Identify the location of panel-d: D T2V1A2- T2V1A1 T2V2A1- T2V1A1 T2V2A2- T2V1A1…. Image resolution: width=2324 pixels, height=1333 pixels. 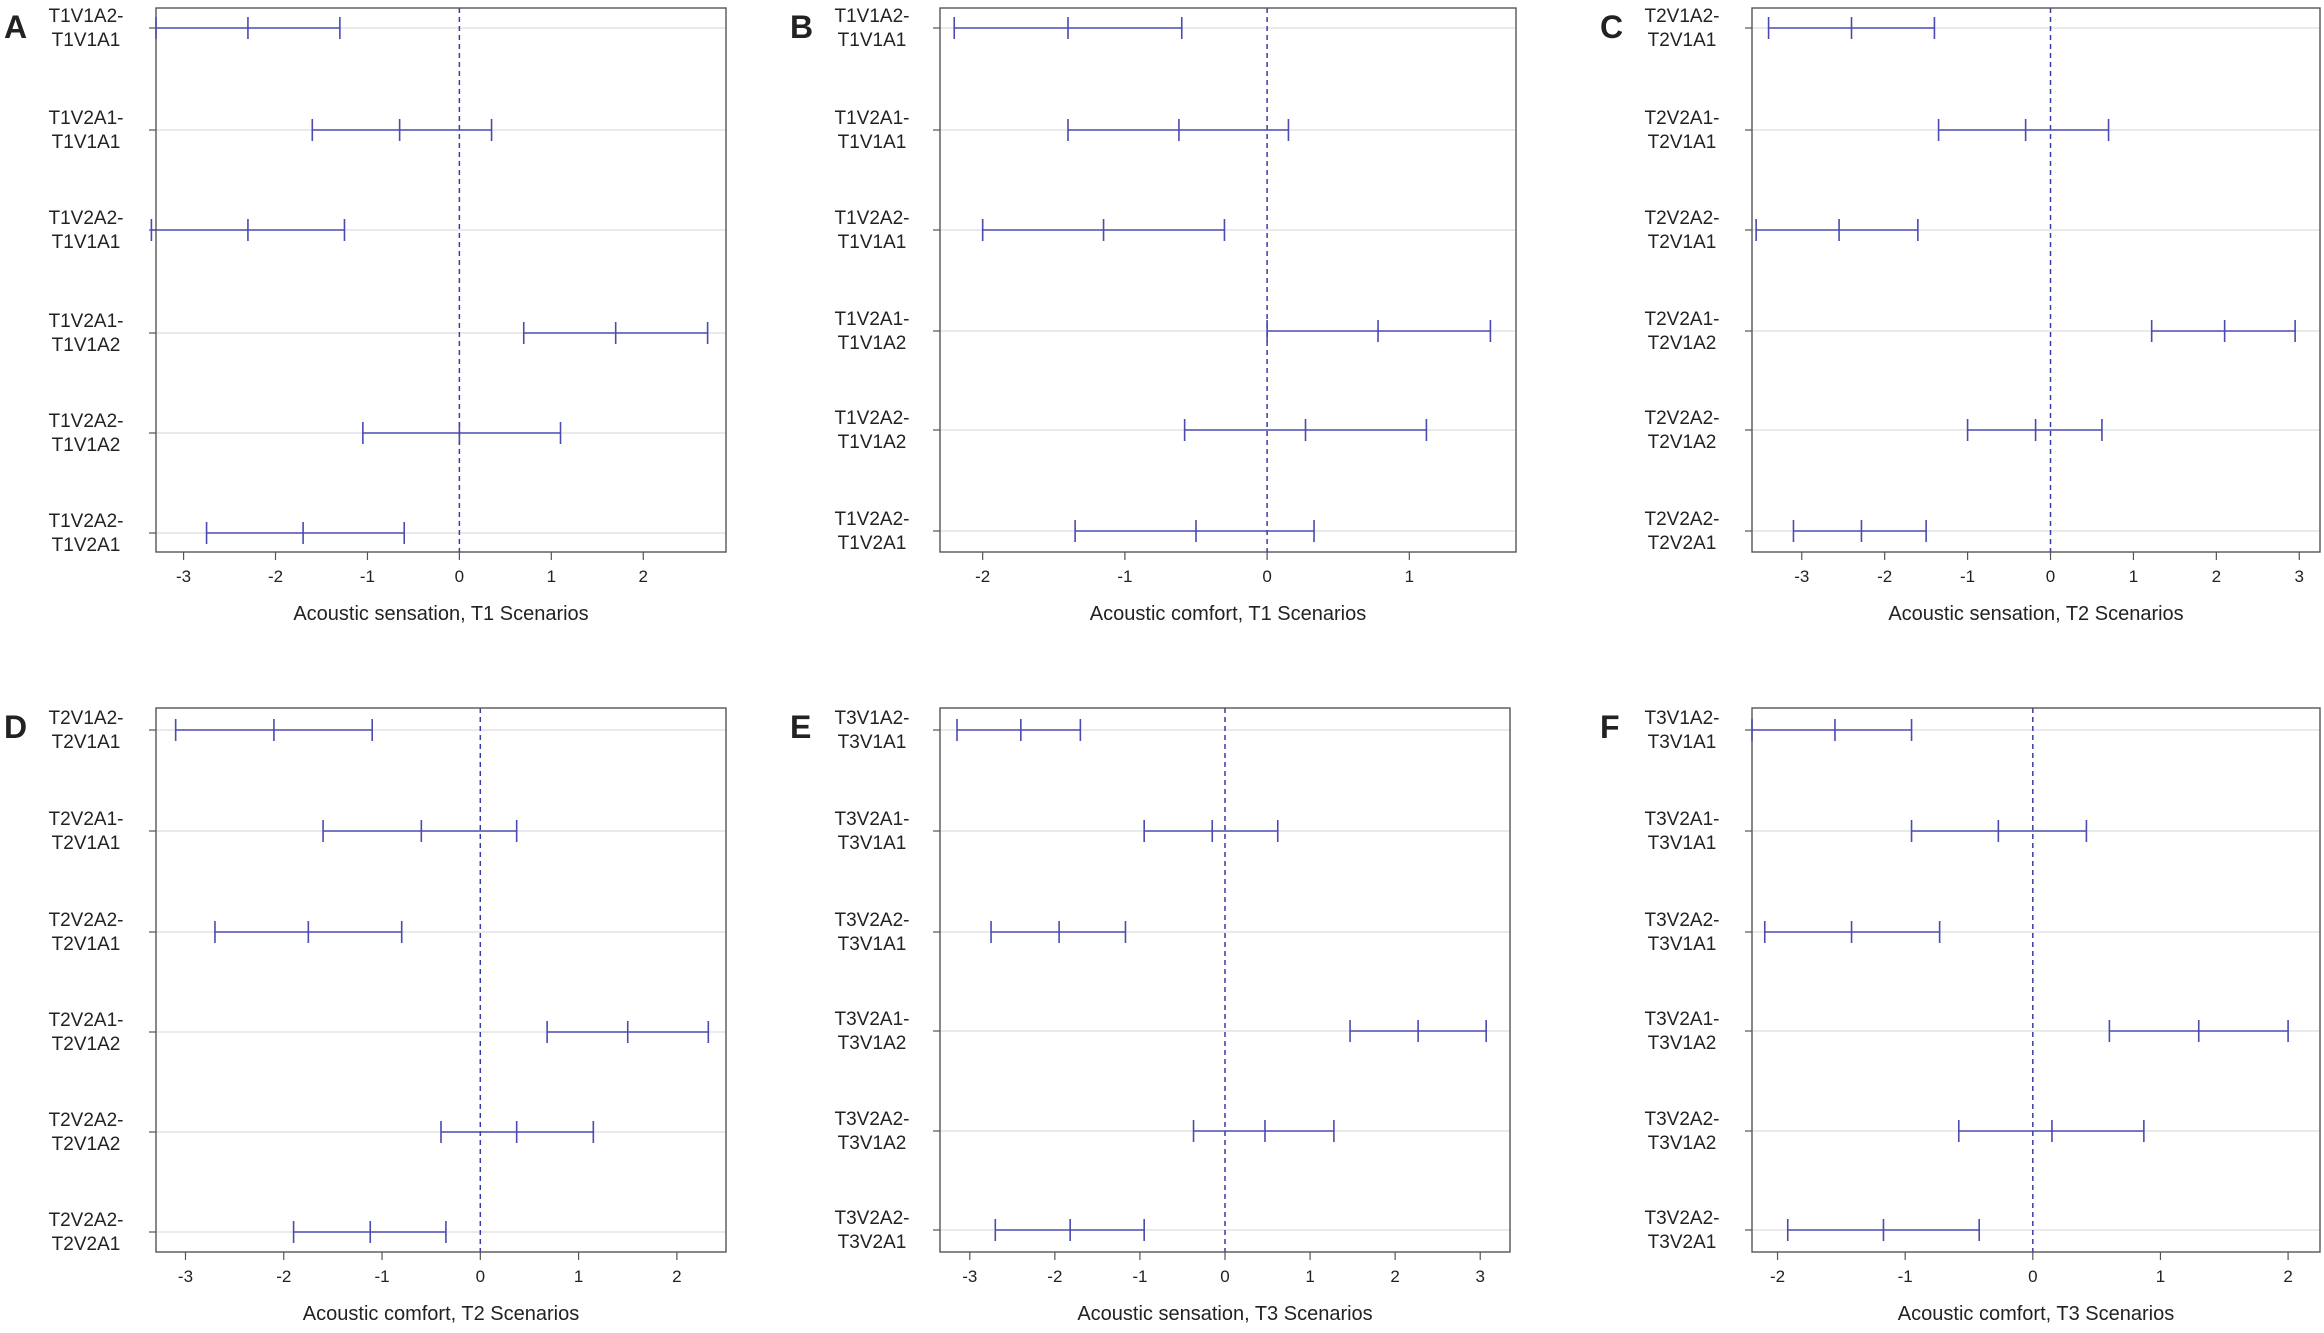
(365, 1016).